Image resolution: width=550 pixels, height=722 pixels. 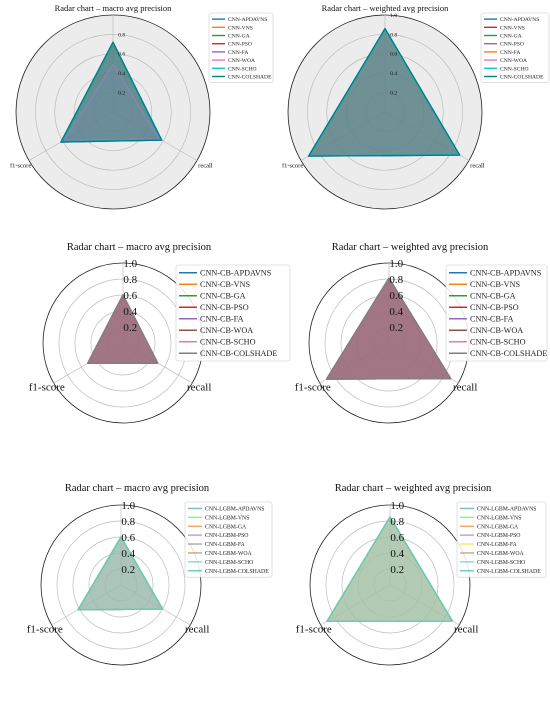 What do you see at coordinates (495, 284) in the screenshot?
I see `legend-label: CNN-CB-VNS` at bounding box center [495, 284].